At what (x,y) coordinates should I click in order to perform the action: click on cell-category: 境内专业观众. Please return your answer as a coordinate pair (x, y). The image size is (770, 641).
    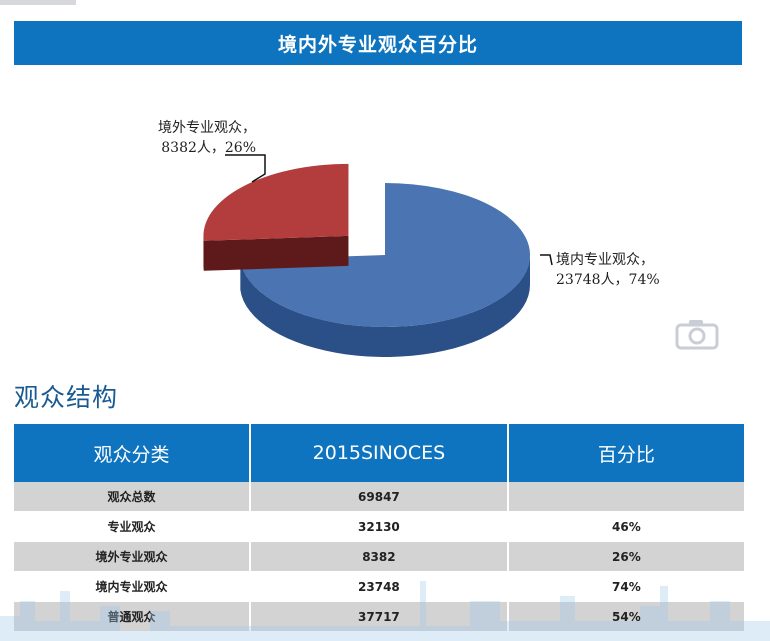
    Looking at the image, I should click on (133, 587).